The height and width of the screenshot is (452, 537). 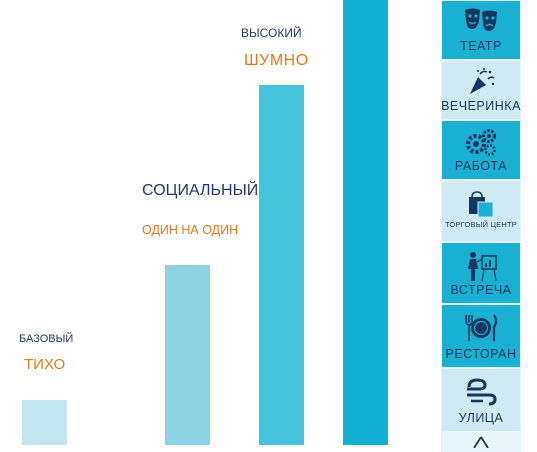 What do you see at coordinates (481, 354) in the screenshot?
I see `sidebar-item-label: РЕСТОРАН` at bounding box center [481, 354].